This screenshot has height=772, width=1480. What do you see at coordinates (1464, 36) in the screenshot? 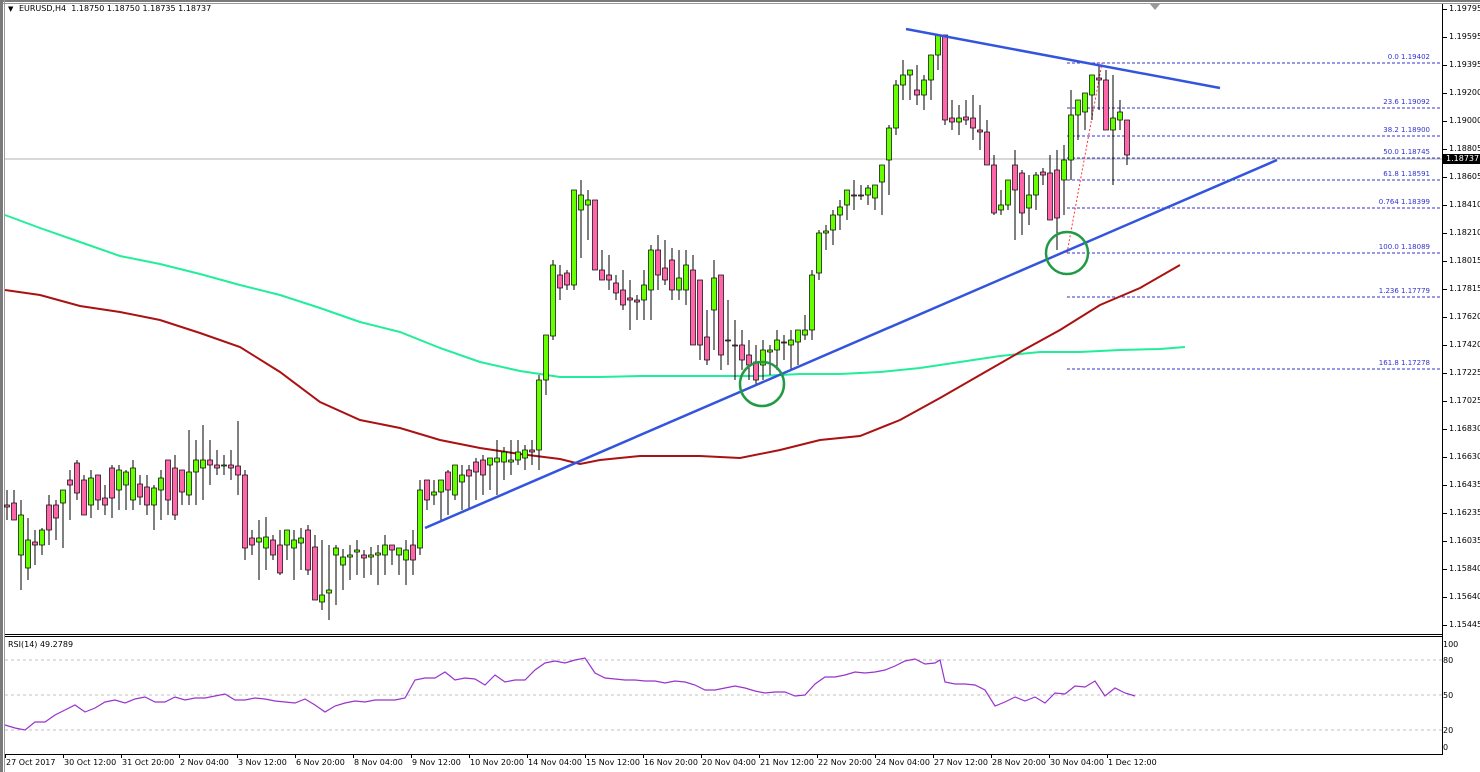
I see `price-axis-label: 1.19595` at bounding box center [1464, 36].